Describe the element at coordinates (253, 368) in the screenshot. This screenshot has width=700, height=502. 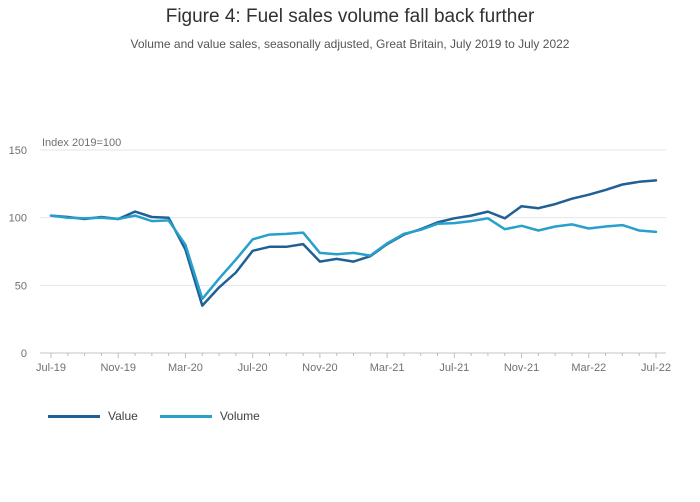
I see `x-tick-label: Jul-20` at that location.